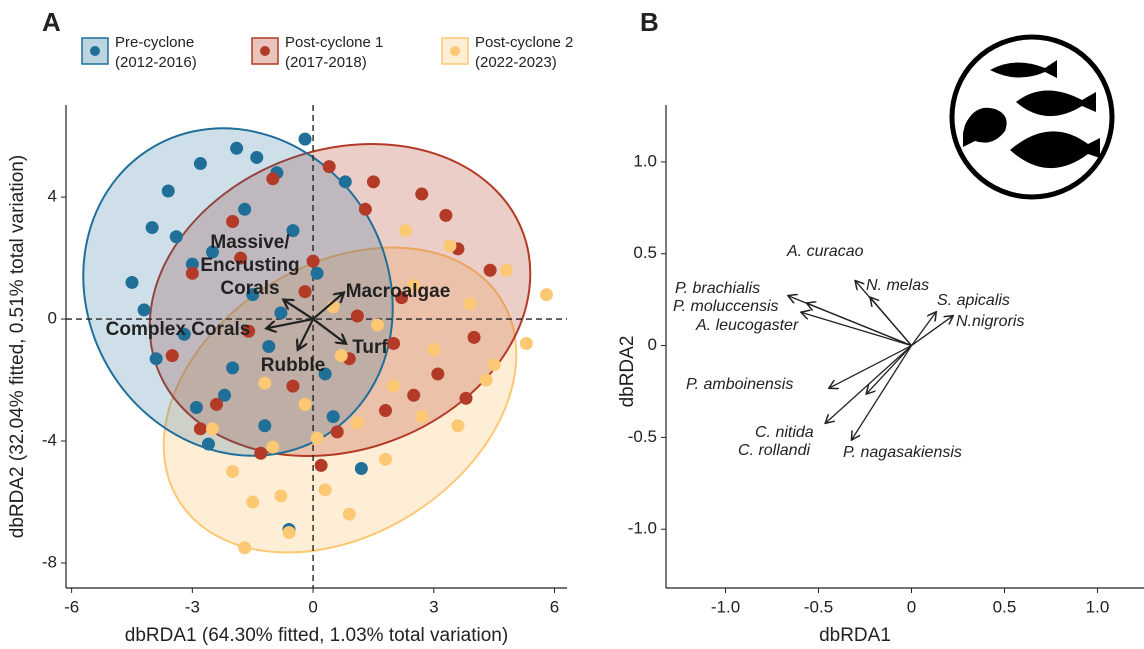 The height and width of the screenshot is (649, 1144). Describe the element at coordinates (990, 321) in the screenshot. I see `vector-label: N.nigroris` at that location.